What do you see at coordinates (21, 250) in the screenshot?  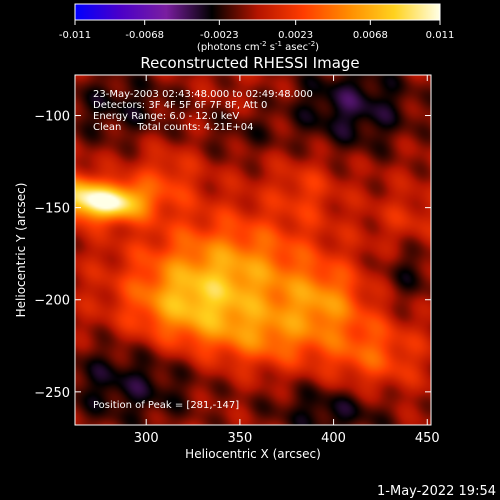 I see `y-axis-label: Heliocentric Y (arcsec)` at bounding box center [21, 250].